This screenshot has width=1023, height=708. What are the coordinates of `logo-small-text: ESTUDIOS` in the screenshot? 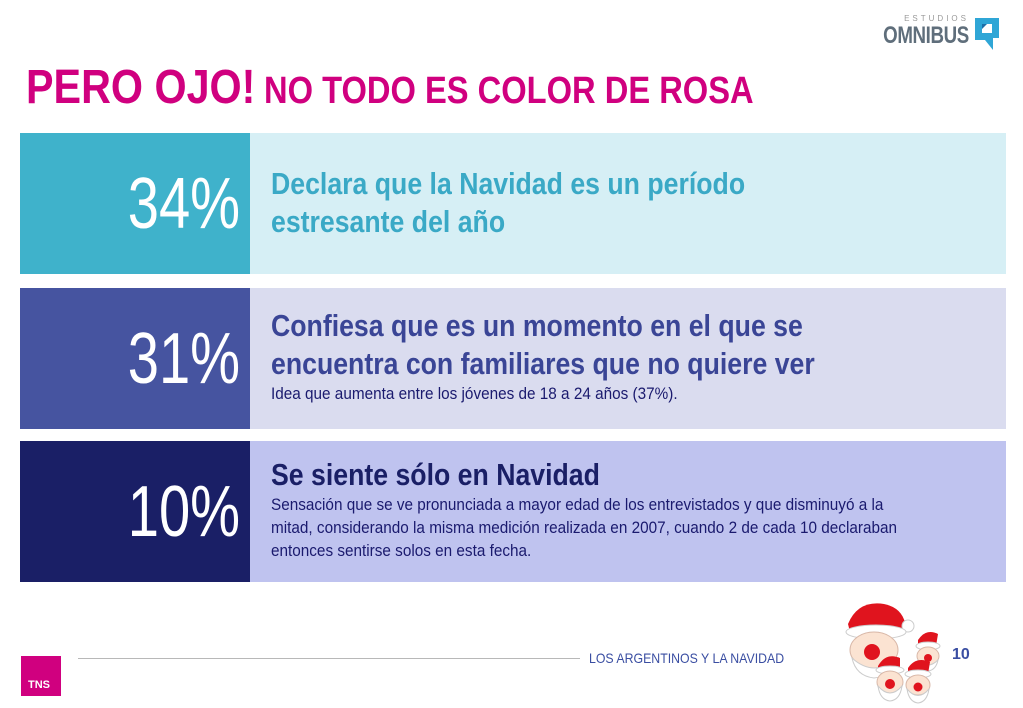 It's located at (936, 18).